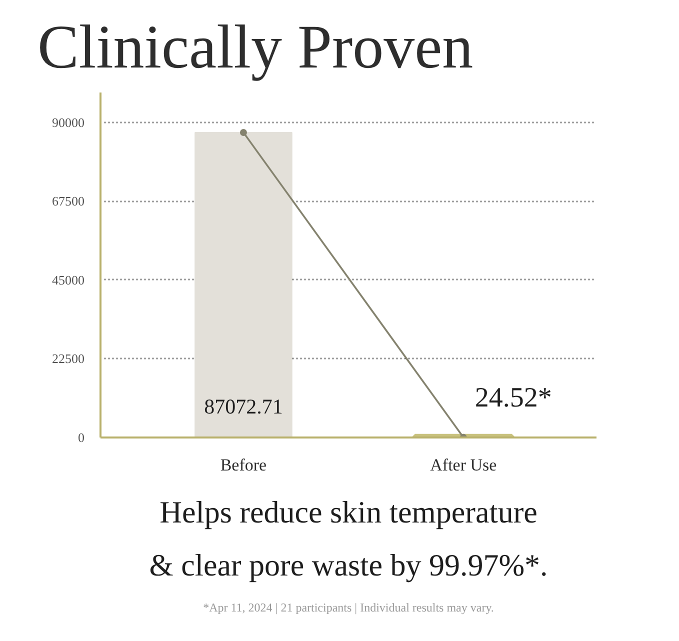 Image resolution: width=679 pixels, height=641 pixels. I want to click on x-tick-label: Before, so click(243, 465).